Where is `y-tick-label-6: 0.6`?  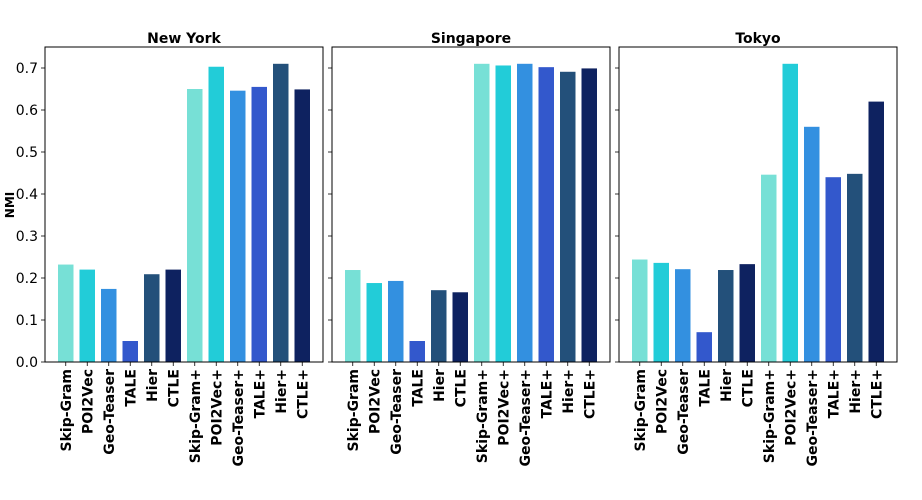
y-tick-label-6: 0.6 is located at coordinates (27, 111).